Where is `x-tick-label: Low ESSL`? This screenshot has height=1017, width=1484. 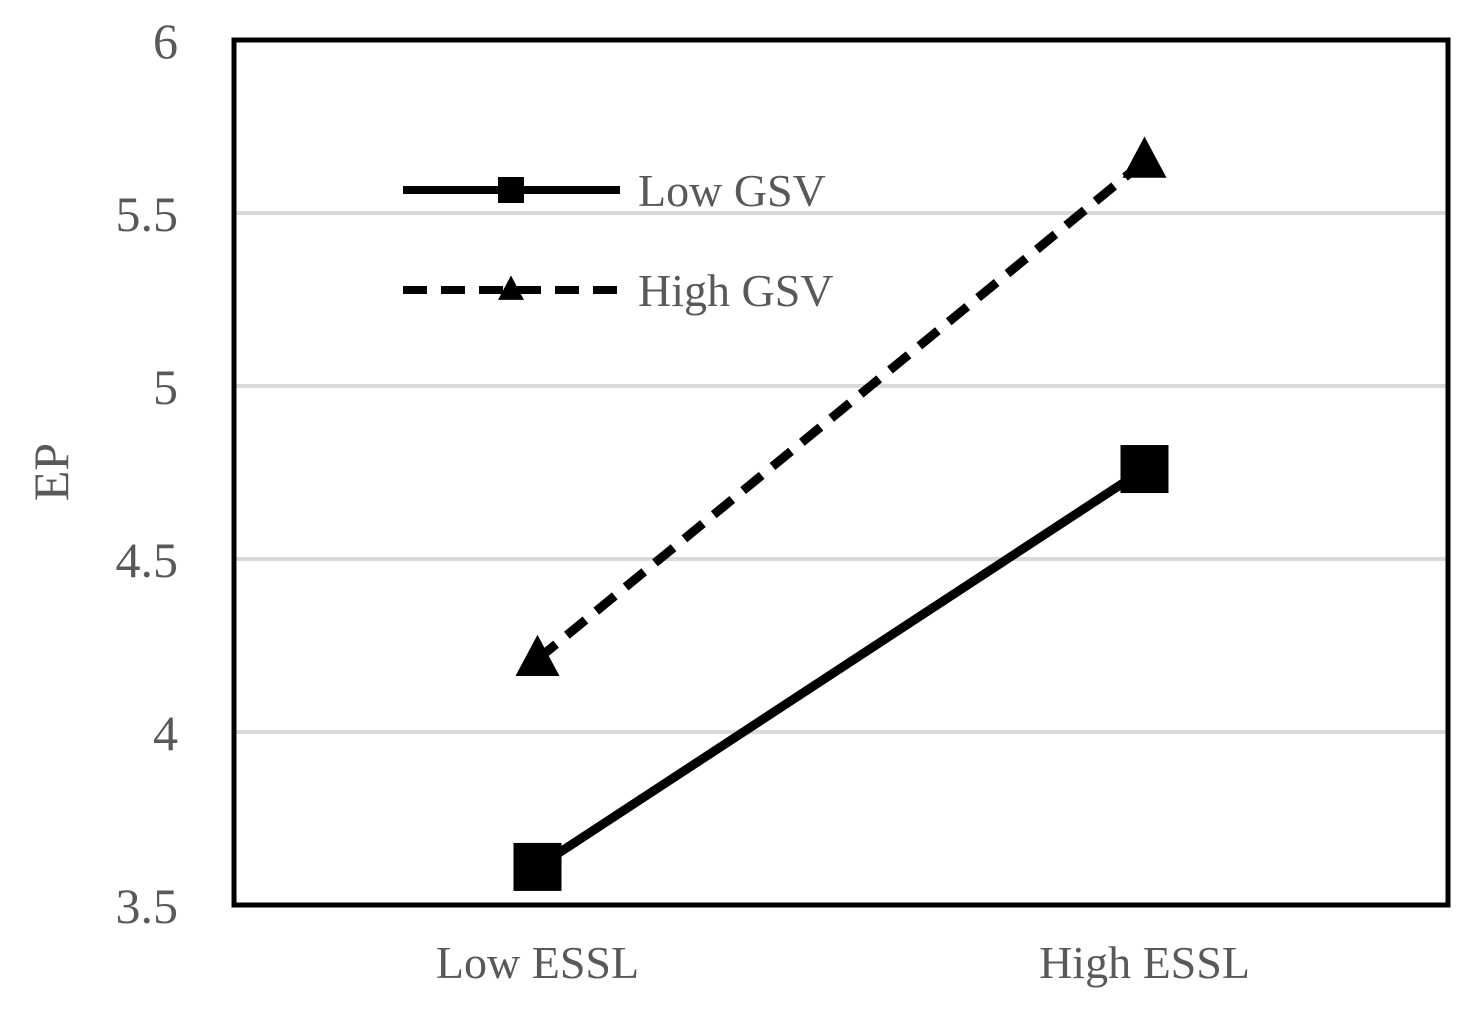
x-tick-label: Low ESSL is located at coordinates (537, 962).